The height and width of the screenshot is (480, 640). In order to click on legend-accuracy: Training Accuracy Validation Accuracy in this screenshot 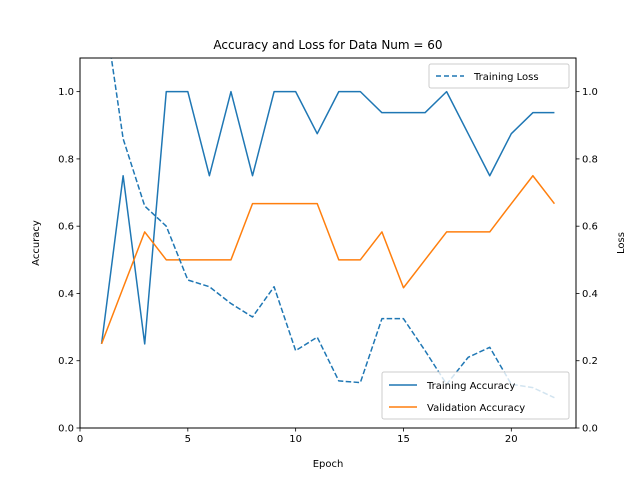, I will do `click(475, 395)`.